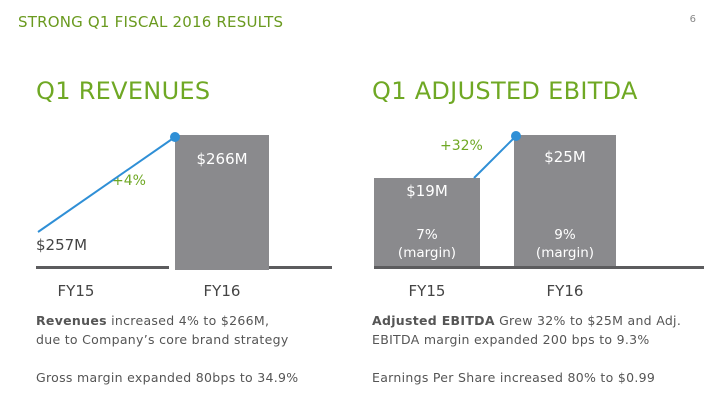  I want to click on revenue-note-rest: increased 4% to $266M,, so click(188, 320).